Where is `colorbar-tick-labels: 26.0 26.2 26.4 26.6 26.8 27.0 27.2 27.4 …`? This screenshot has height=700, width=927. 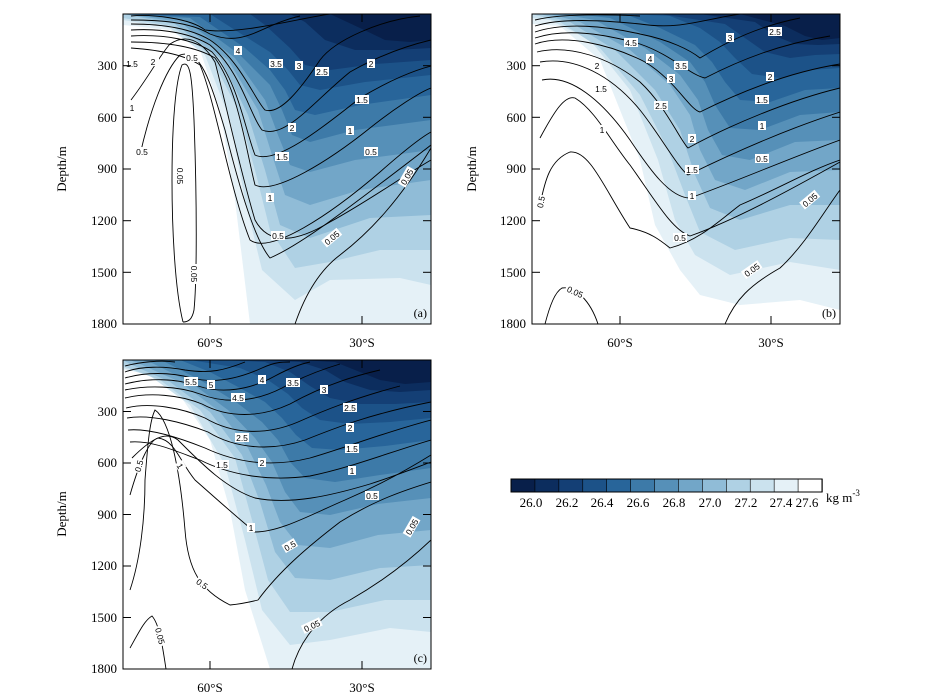 colorbar-tick-labels: 26.0 26.2 26.4 26.6 26.8 27.0 27.2 27.4 … is located at coordinates (669, 502).